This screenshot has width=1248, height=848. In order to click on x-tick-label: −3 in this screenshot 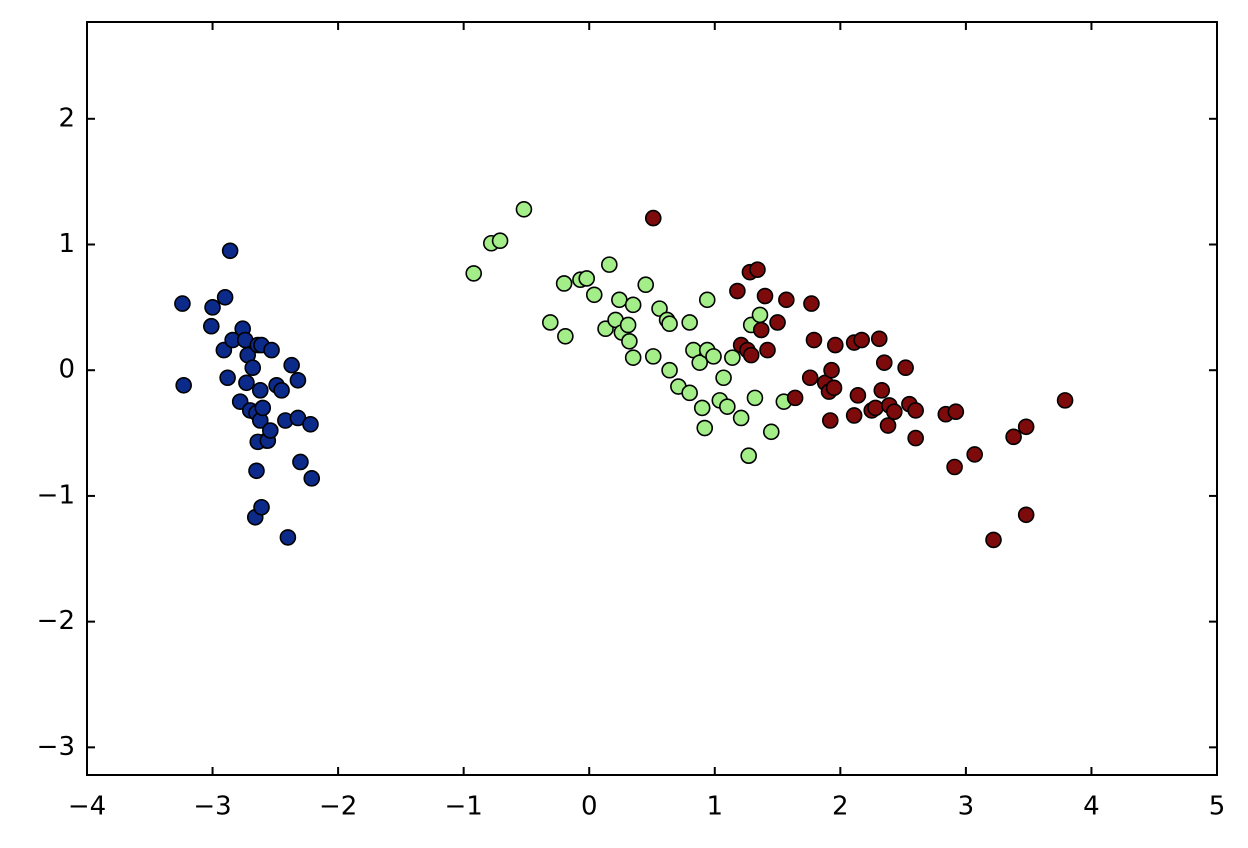, I will do `click(212, 807)`.